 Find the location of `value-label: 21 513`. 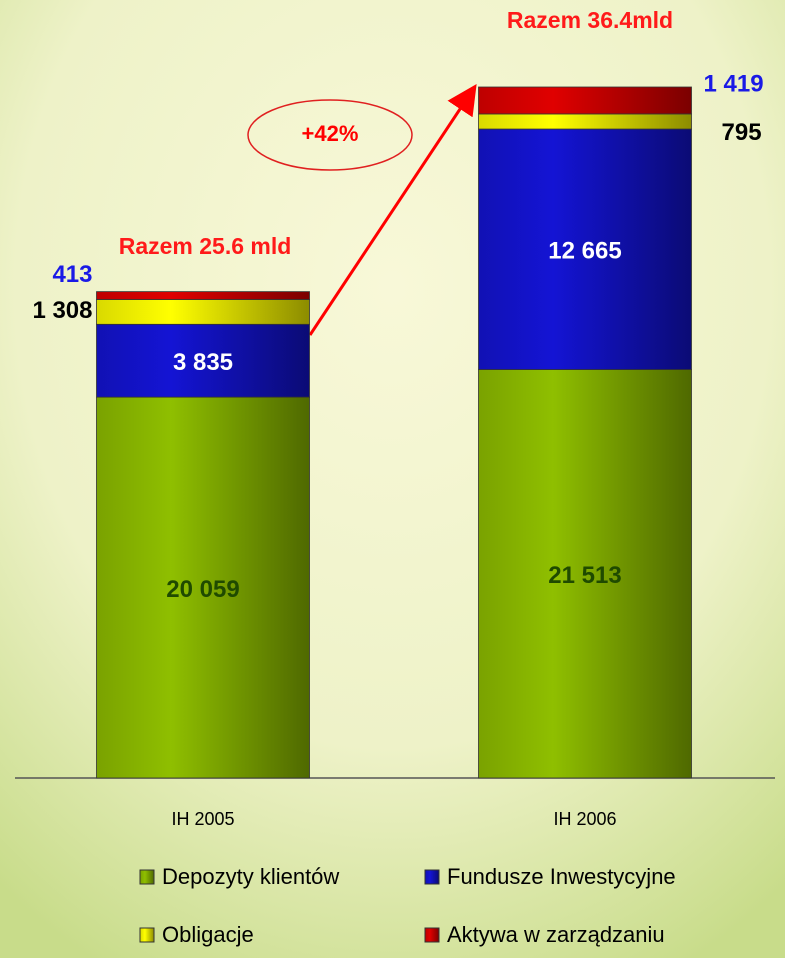

value-label: 21 513 is located at coordinates (584, 575).